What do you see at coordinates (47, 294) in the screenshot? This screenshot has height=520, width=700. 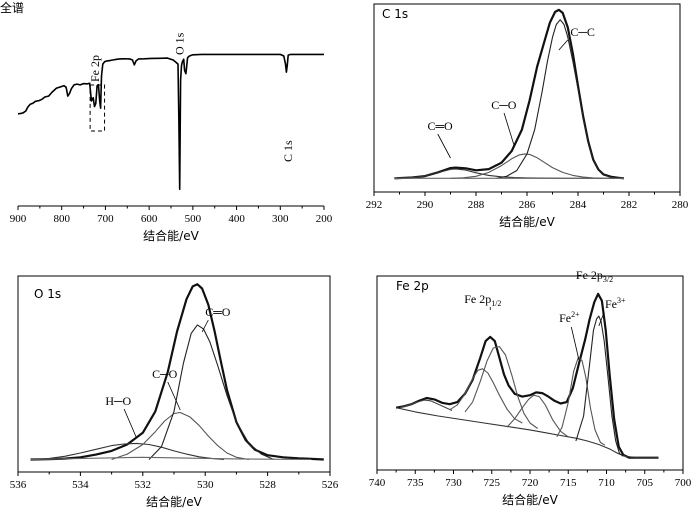 I see `panel-title: O 1s` at bounding box center [47, 294].